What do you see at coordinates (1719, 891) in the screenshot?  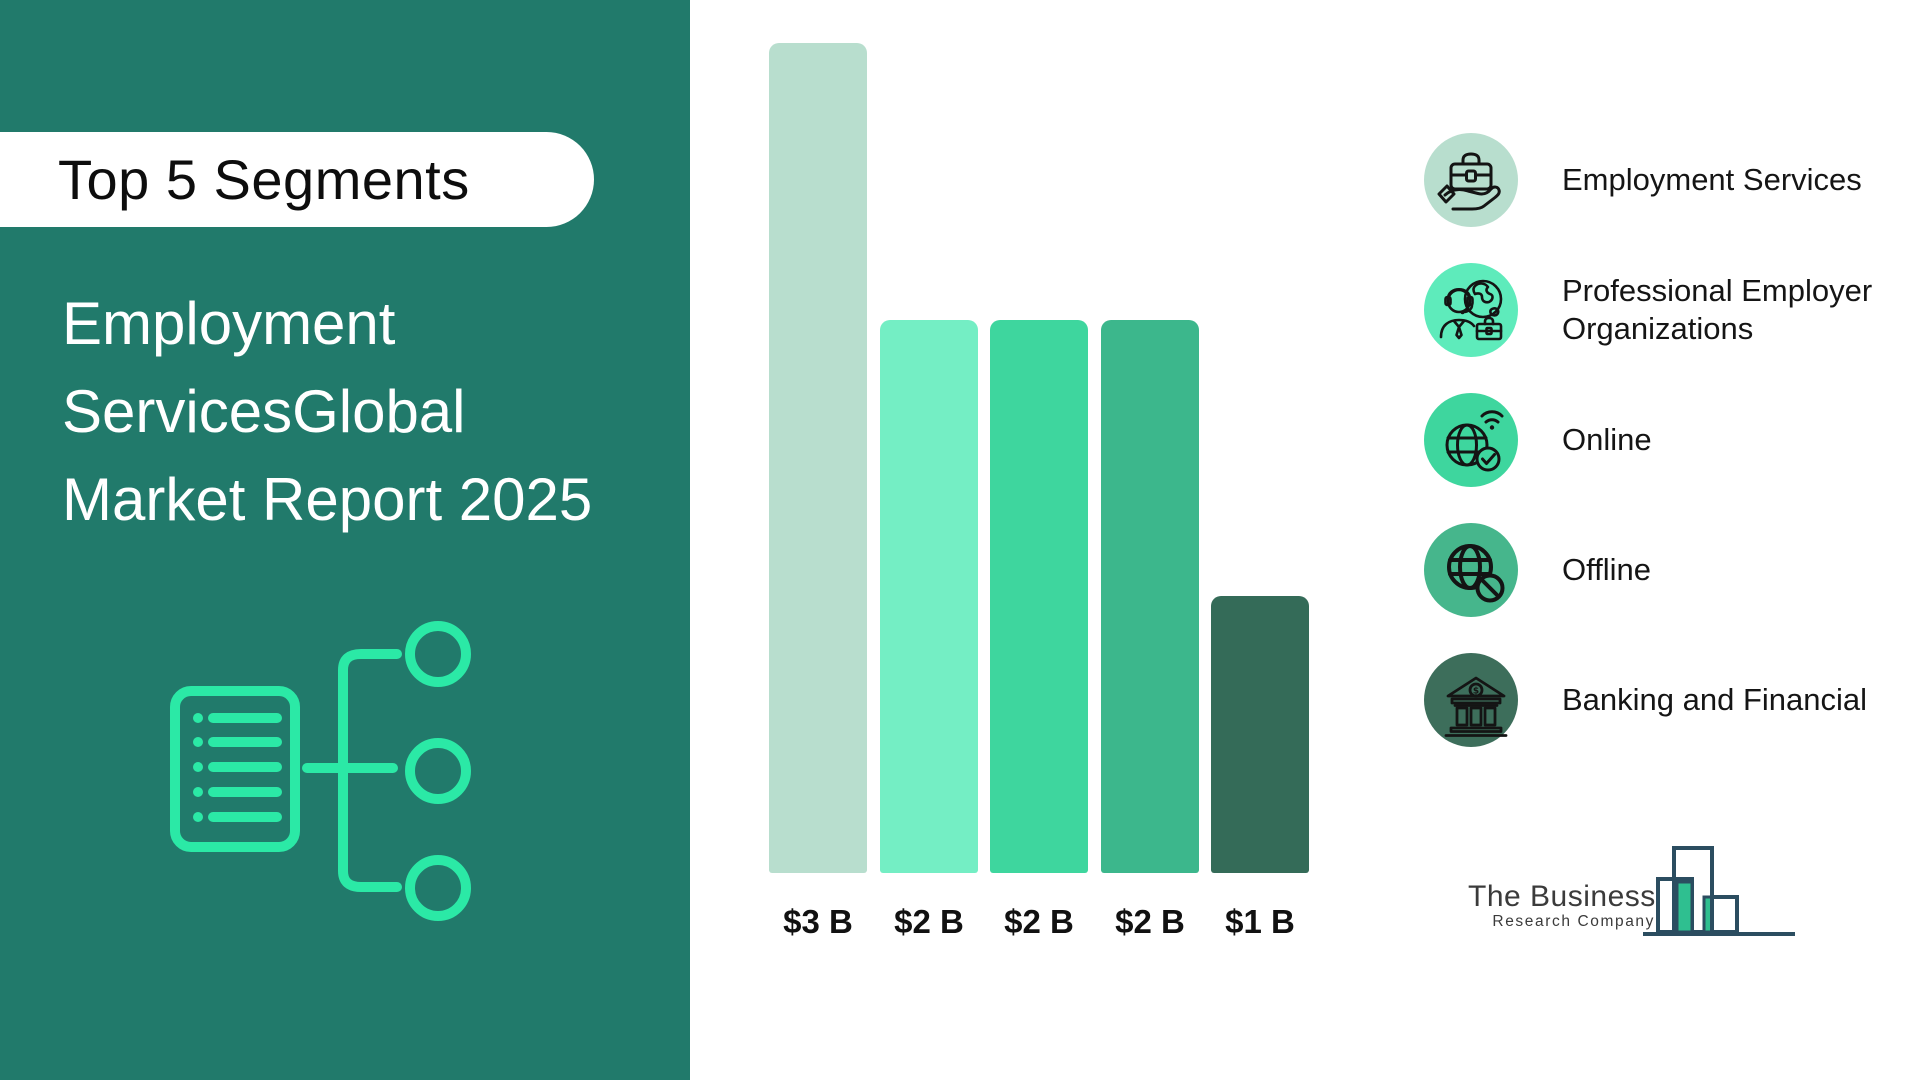 I see `logo-skyline-icon` at bounding box center [1719, 891].